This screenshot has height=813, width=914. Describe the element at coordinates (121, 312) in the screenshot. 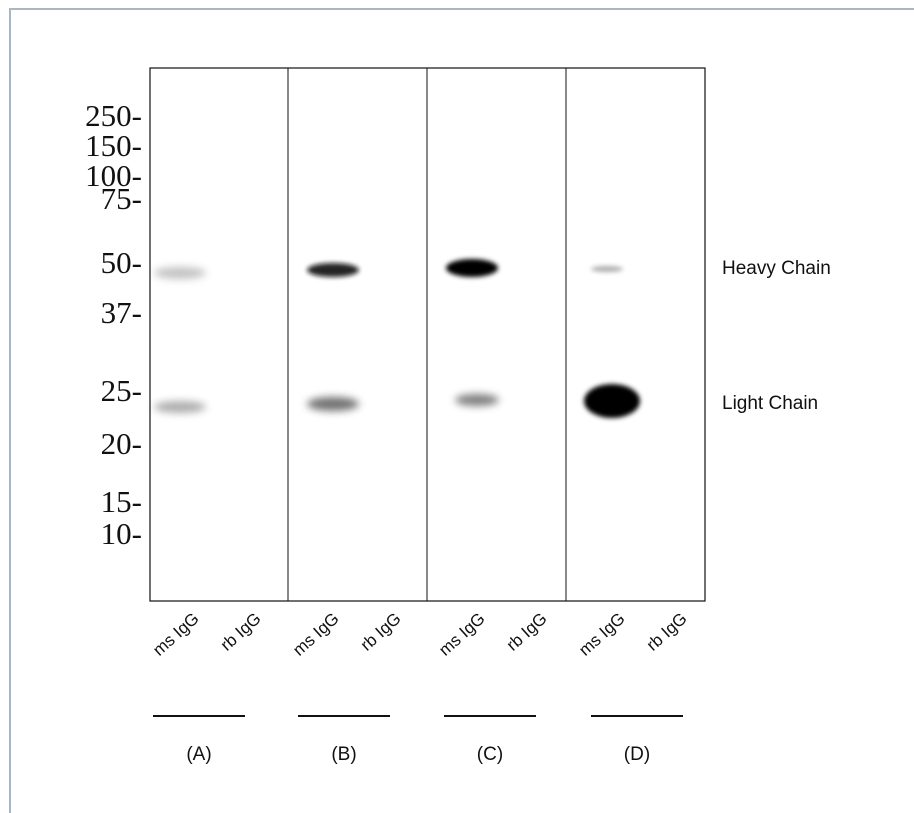

I see `marker-label: 37-` at that location.